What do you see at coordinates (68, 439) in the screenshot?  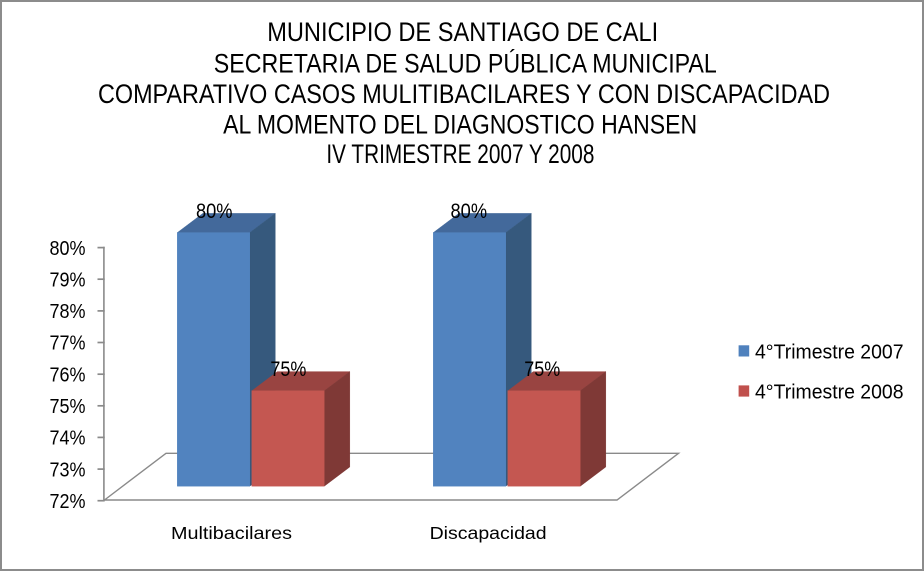 I see `svg-text: 74%` at bounding box center [68, 439].